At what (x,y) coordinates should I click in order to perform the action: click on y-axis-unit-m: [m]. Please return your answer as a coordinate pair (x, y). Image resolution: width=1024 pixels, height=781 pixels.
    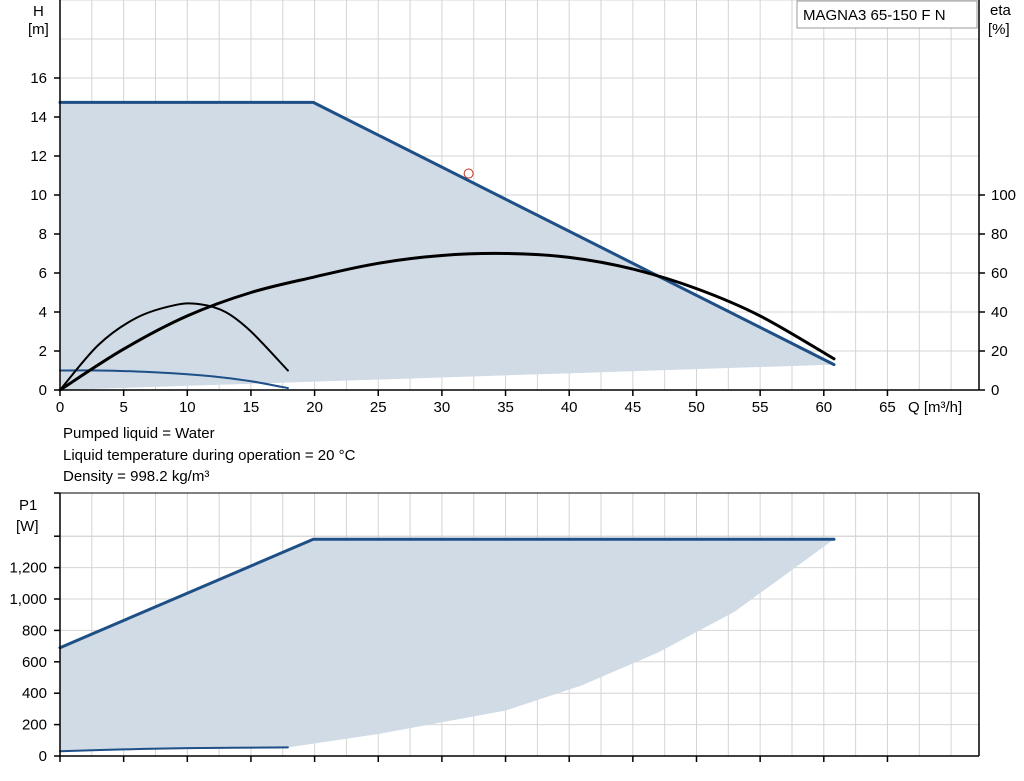
    Looking at the image, I should click on (38, 29).